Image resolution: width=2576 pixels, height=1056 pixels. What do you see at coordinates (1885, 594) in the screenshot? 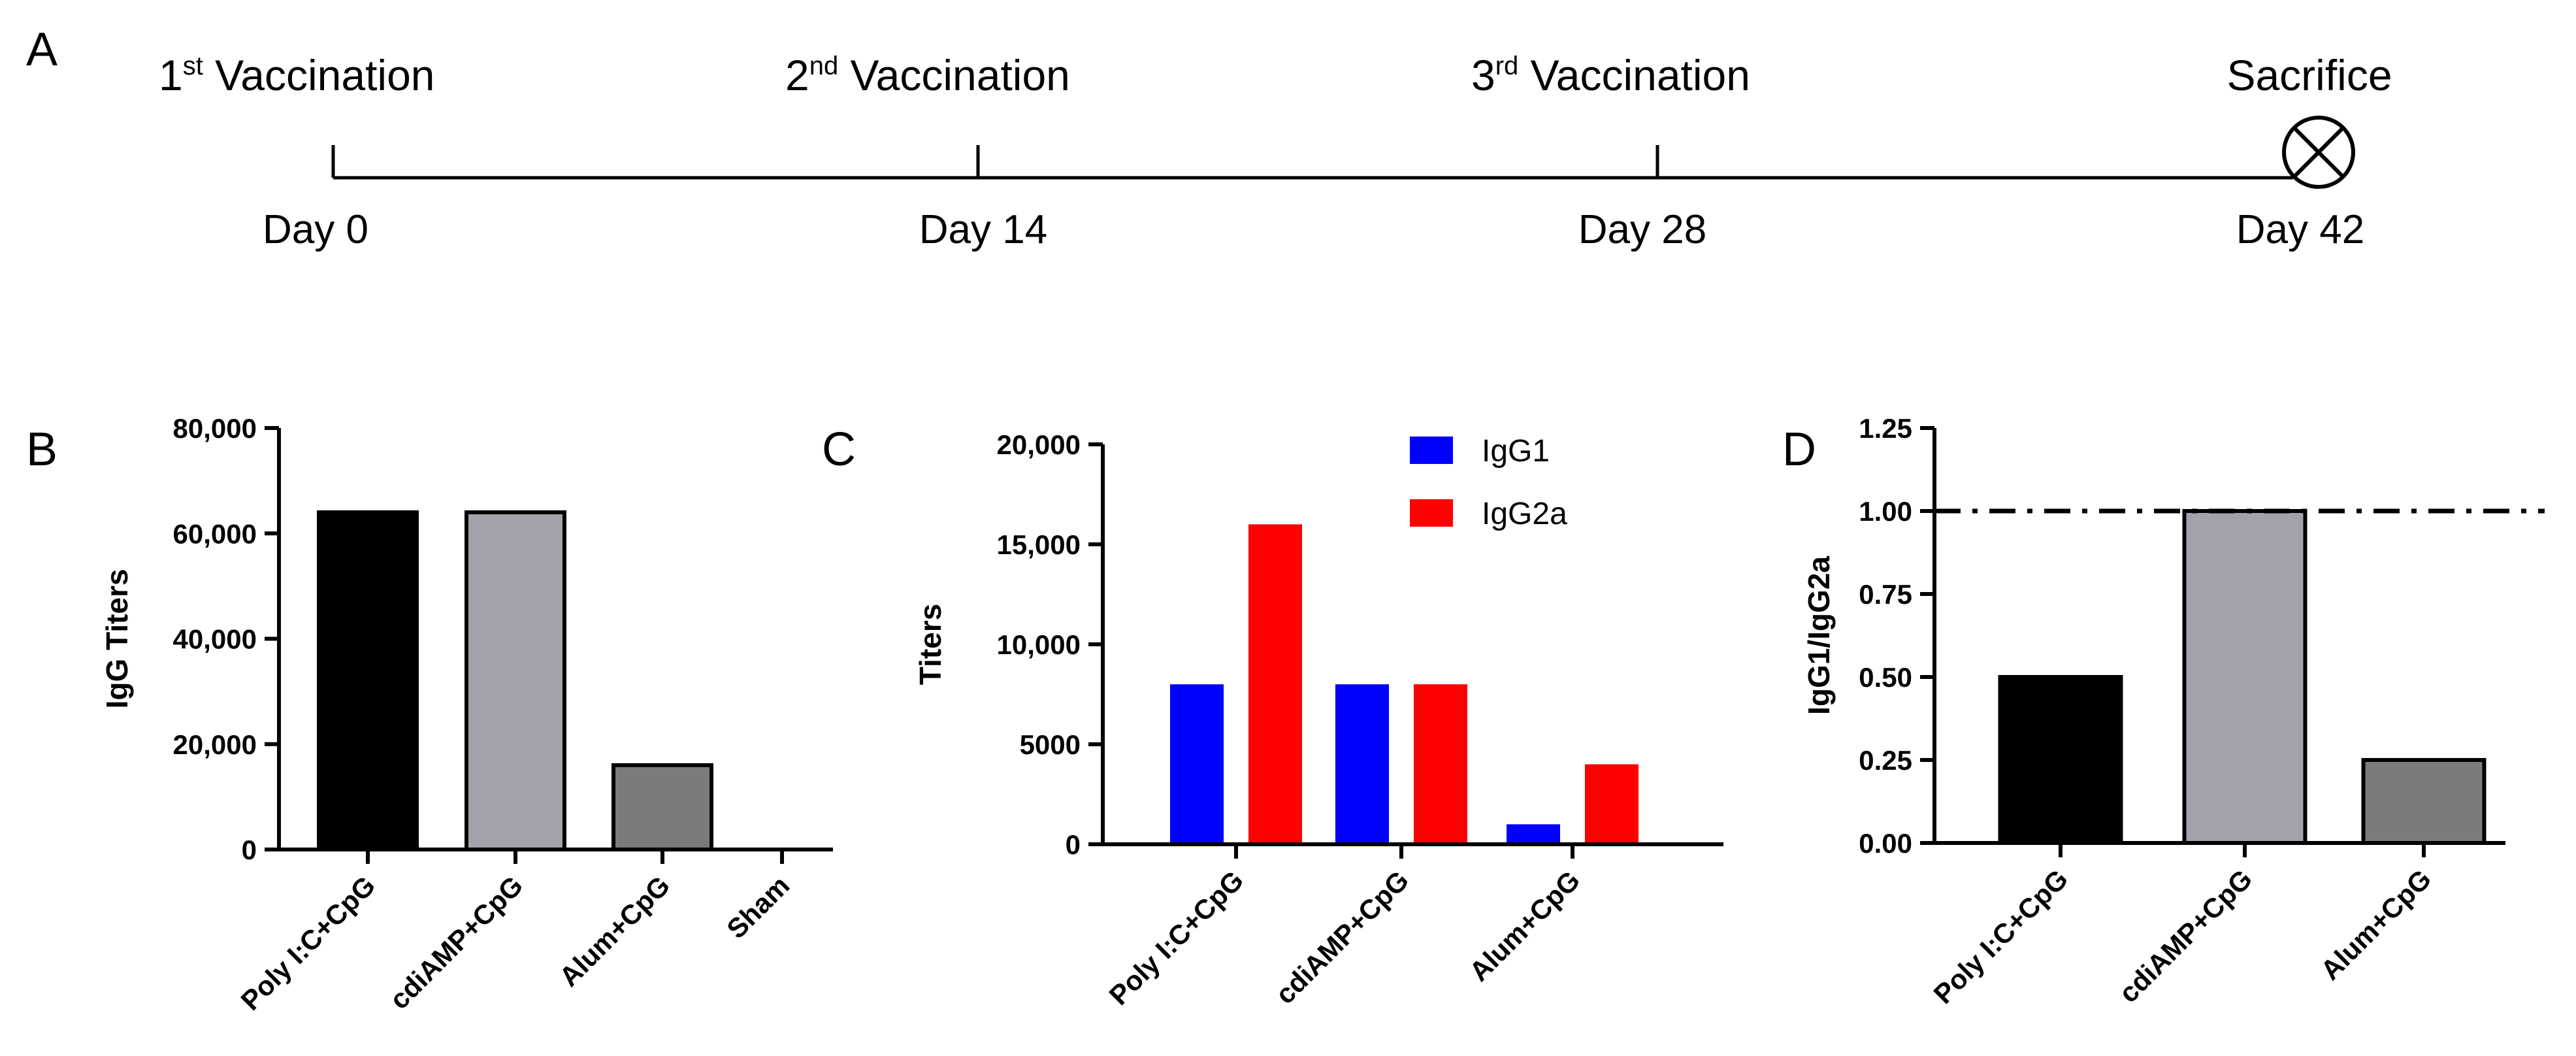
I see `y-tick-label: 0.75` at bounding box center [1885, 594].